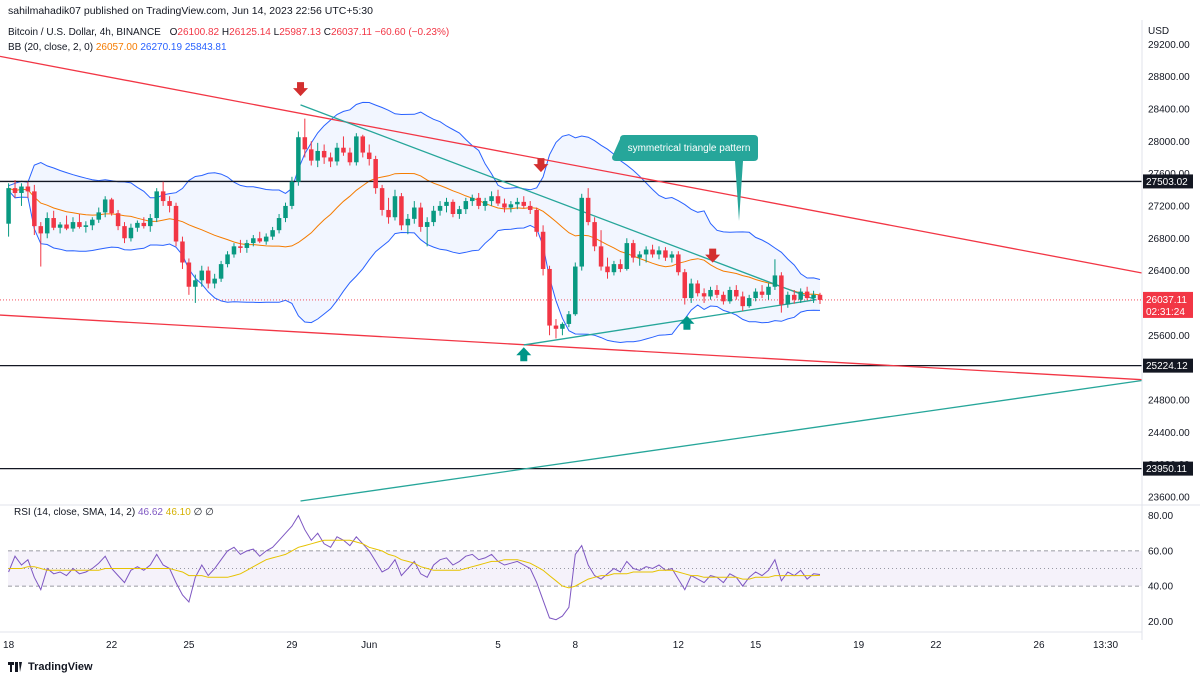 The width and height of the screenshot is (1200, 681). I want to click on time-tick-label: 13:30, so click(1105, 645).